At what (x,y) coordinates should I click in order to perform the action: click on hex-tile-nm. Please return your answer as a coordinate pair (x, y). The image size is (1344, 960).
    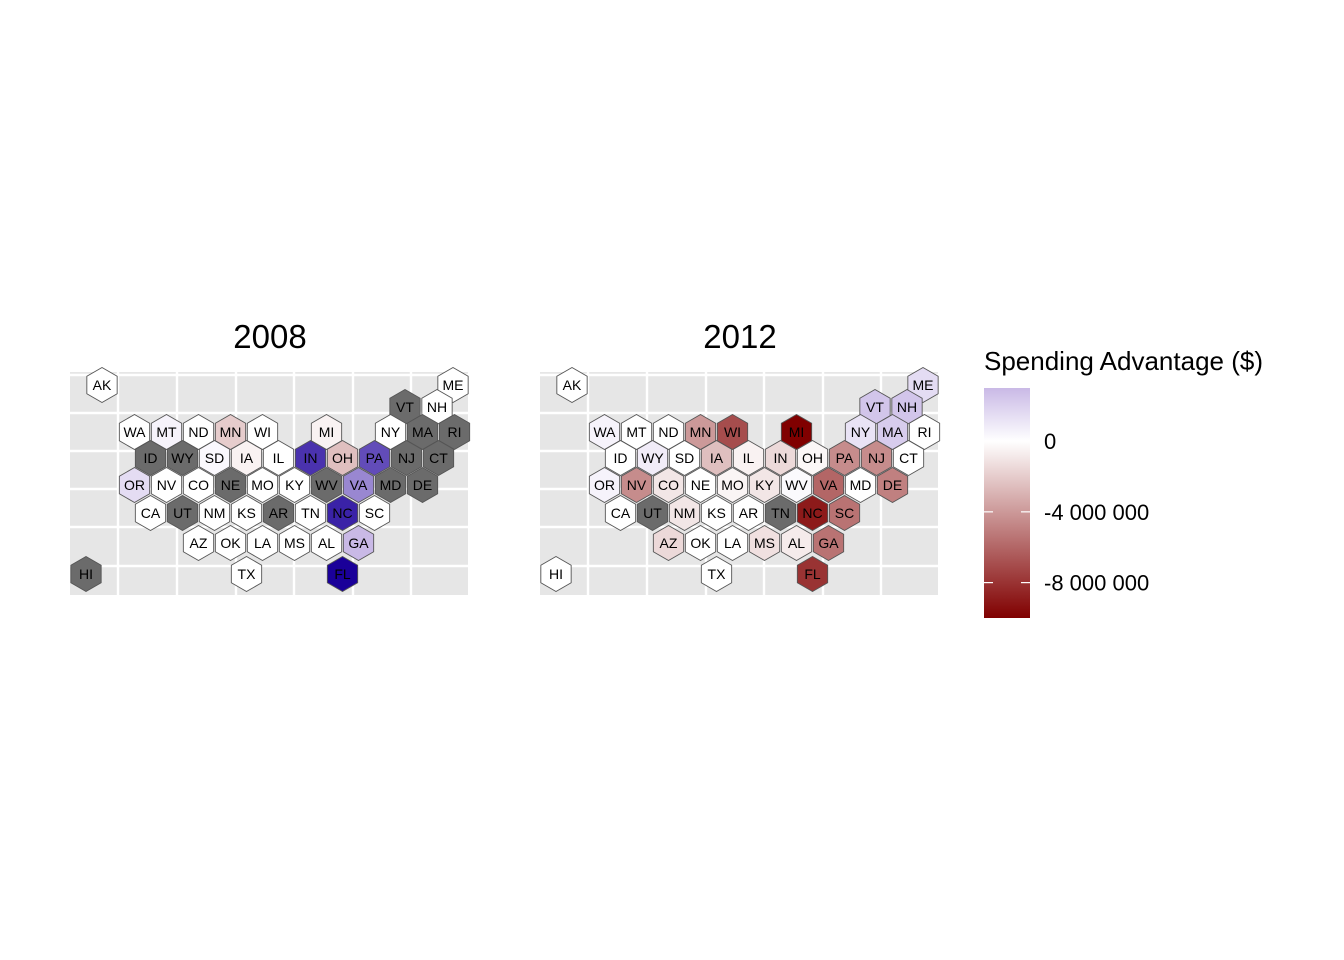
    Looking at the image, I should click on (684, 513).